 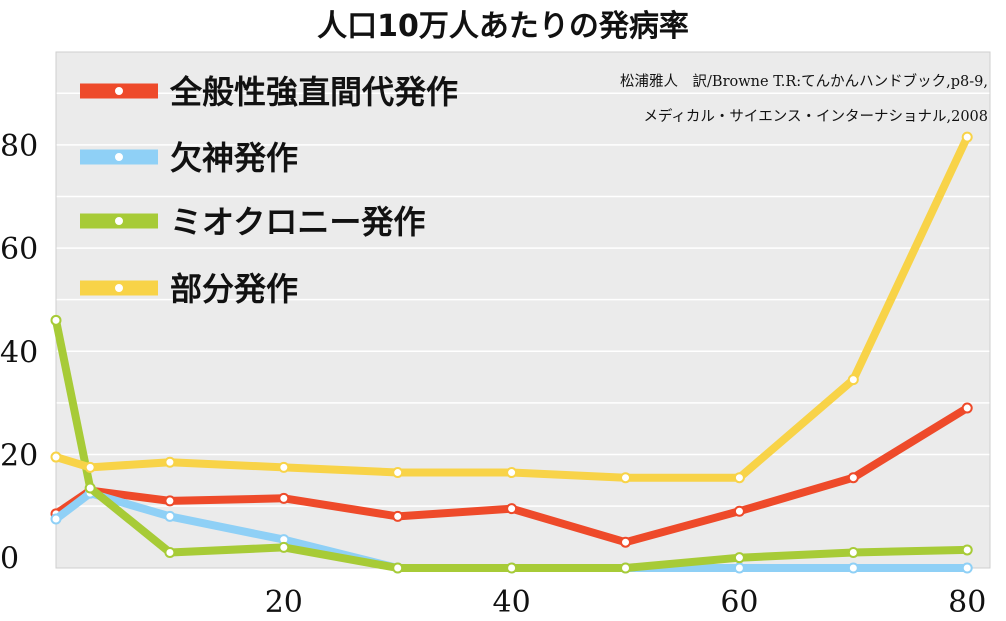 I want to click on legend-label: 全般性強直間代発作, so click(x=313, y=92).